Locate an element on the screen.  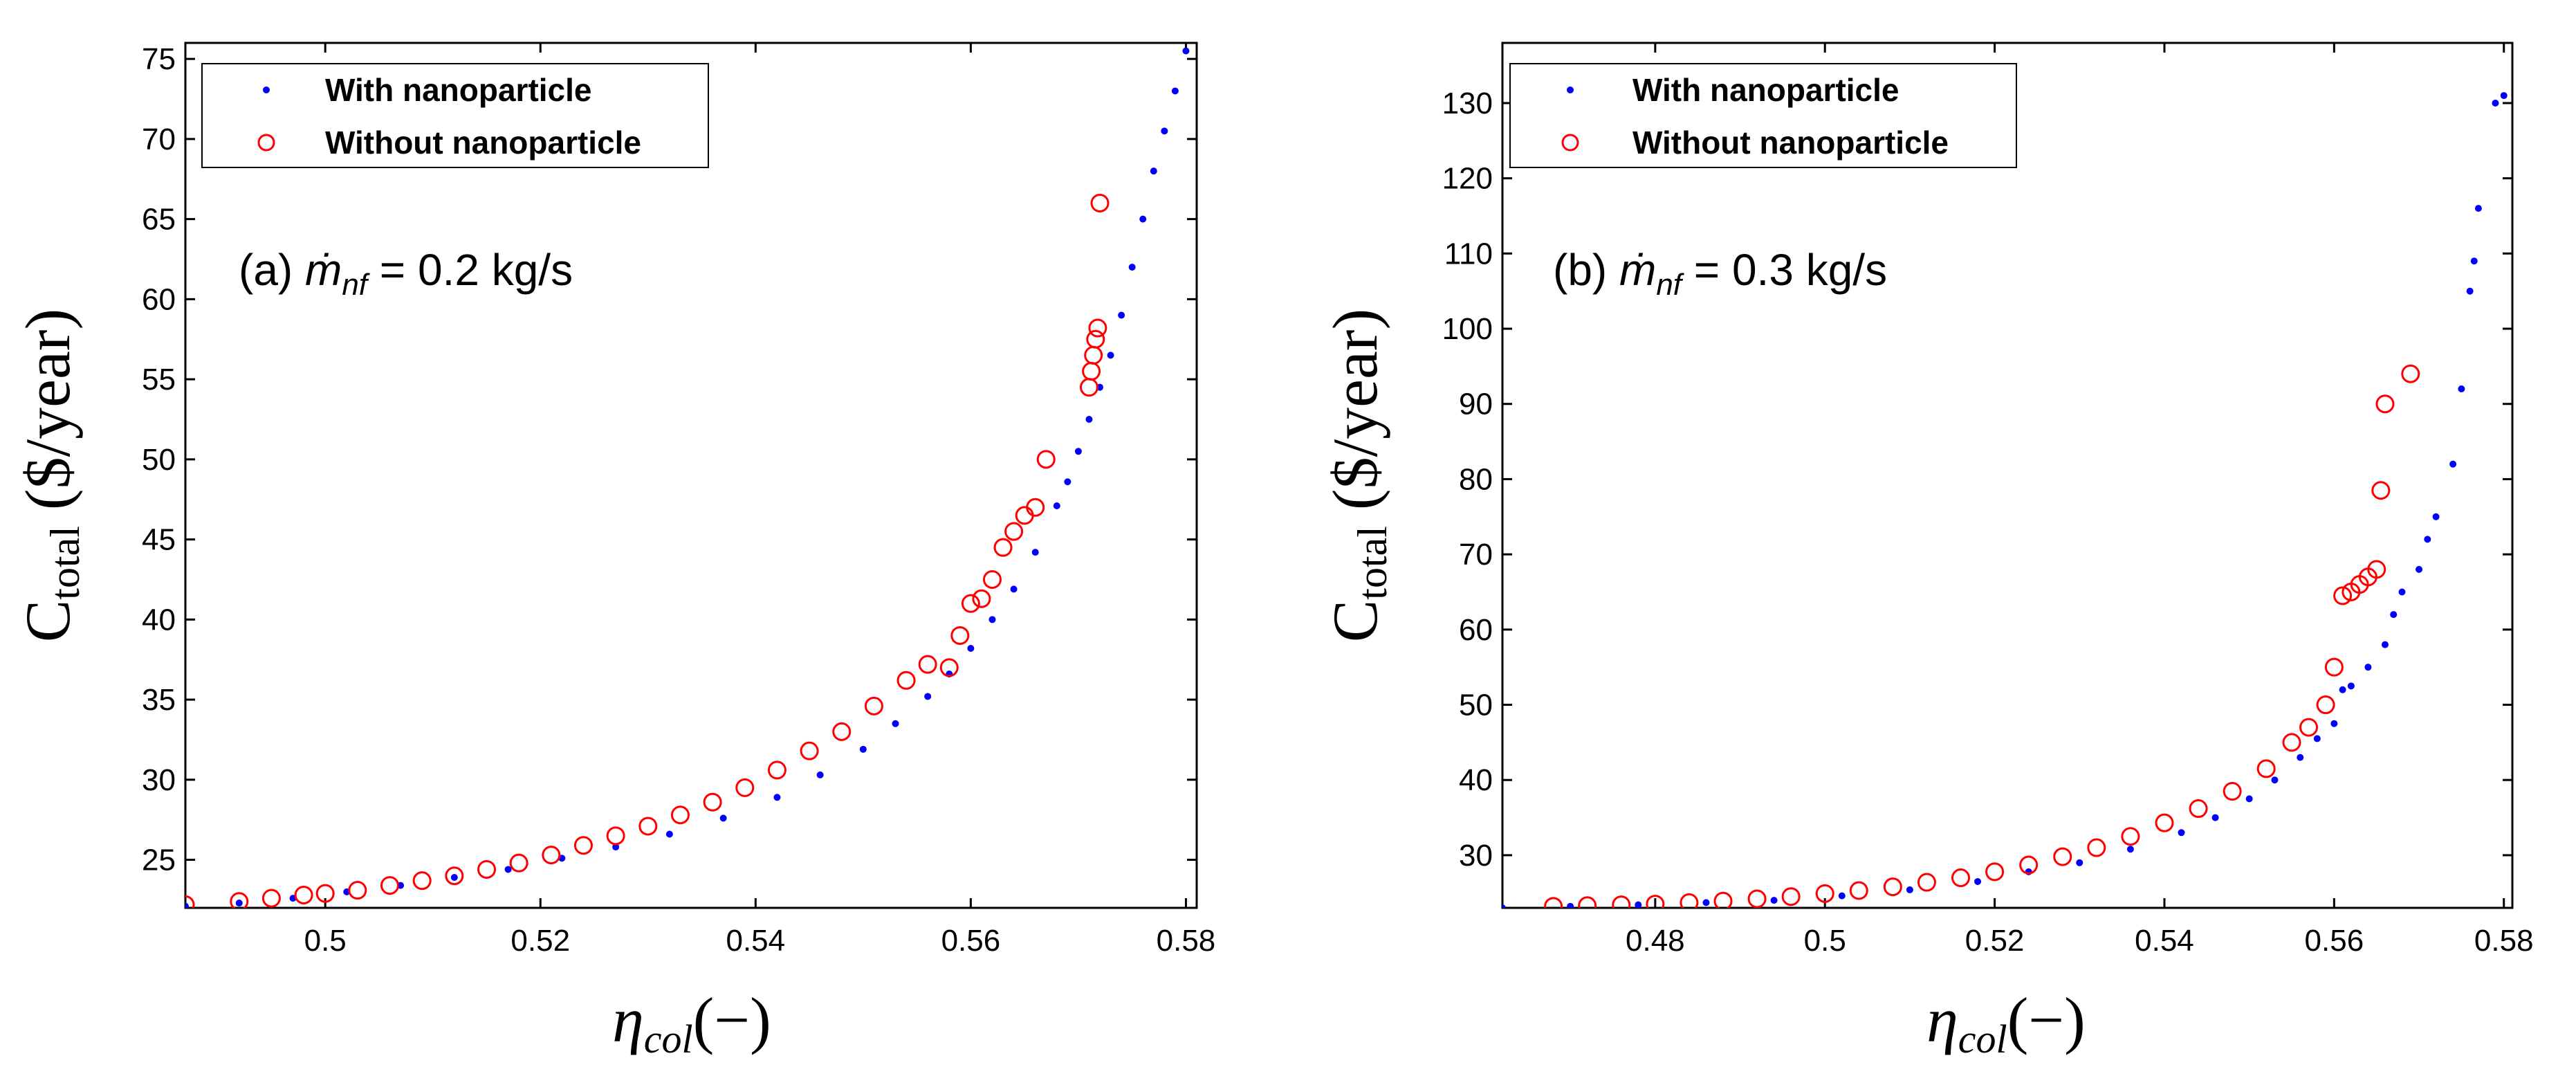
y-tick-label-b: 80 is located at coordinates (1476, 479).